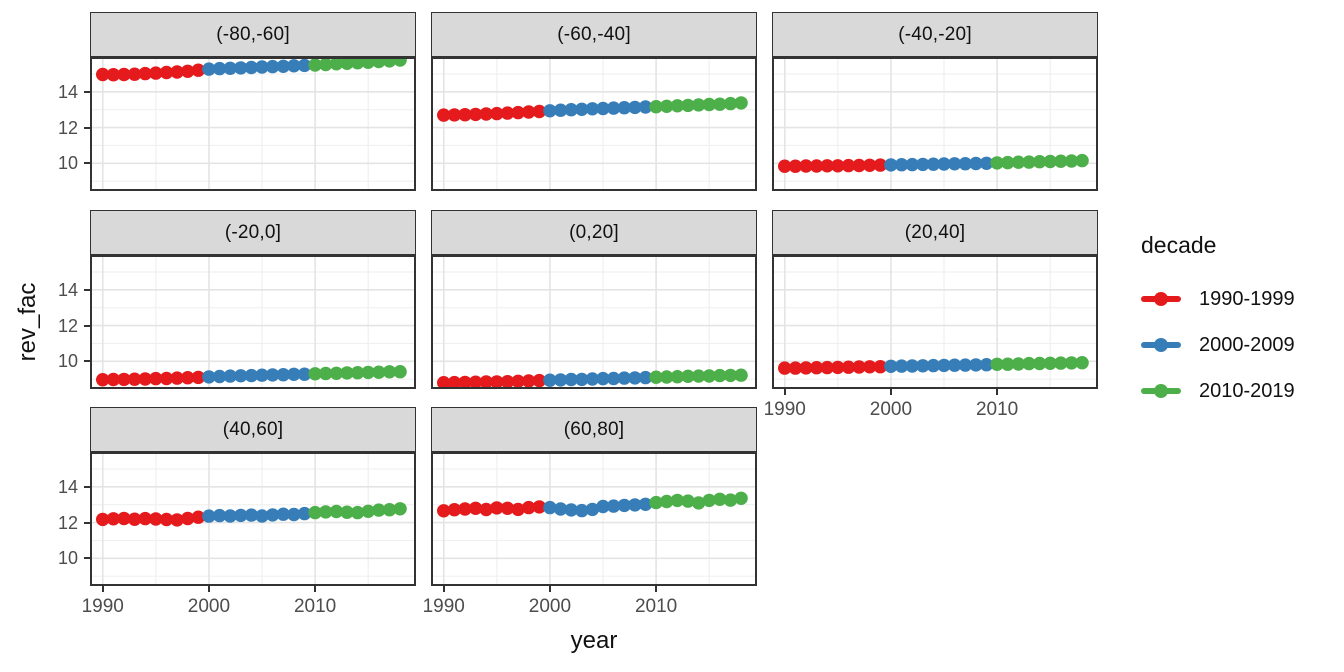 The height and width of the screenshot is (672, 1344). What do you see at coordinates (67, 325) in the screenshot?
I see `y-axis-tick-label: 12` at bounding box center [67, 325].